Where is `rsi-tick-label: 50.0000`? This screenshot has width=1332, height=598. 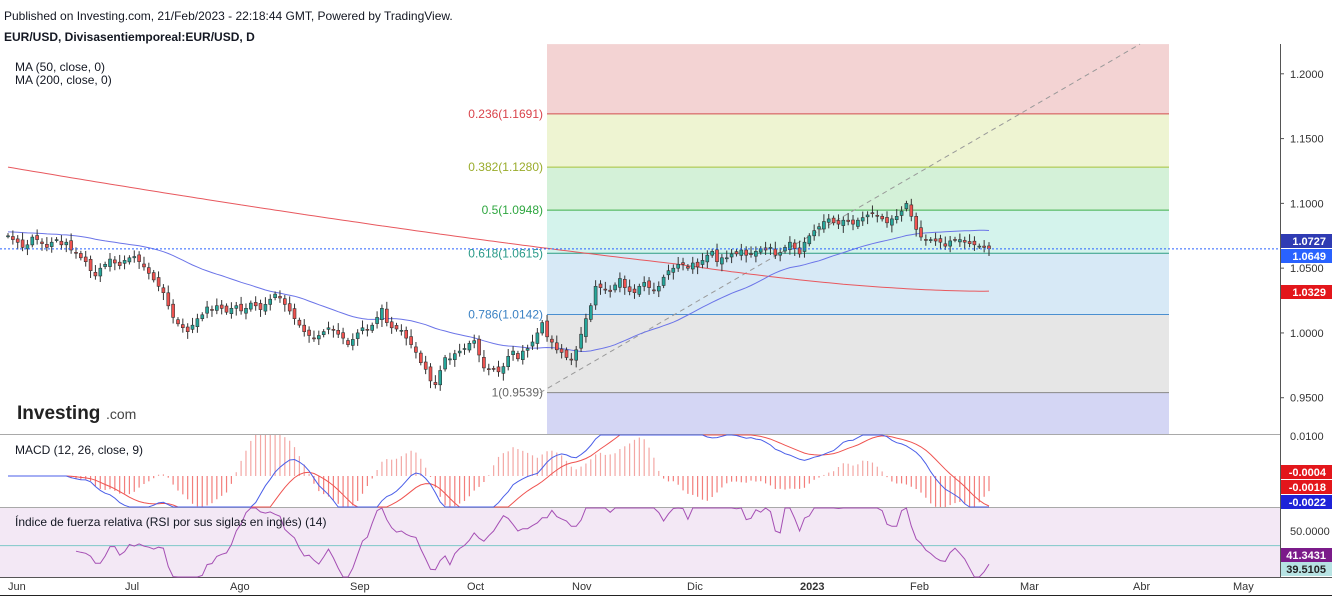 rsi-tick-label: 50.0000 is located at coordinates (1310, 532).